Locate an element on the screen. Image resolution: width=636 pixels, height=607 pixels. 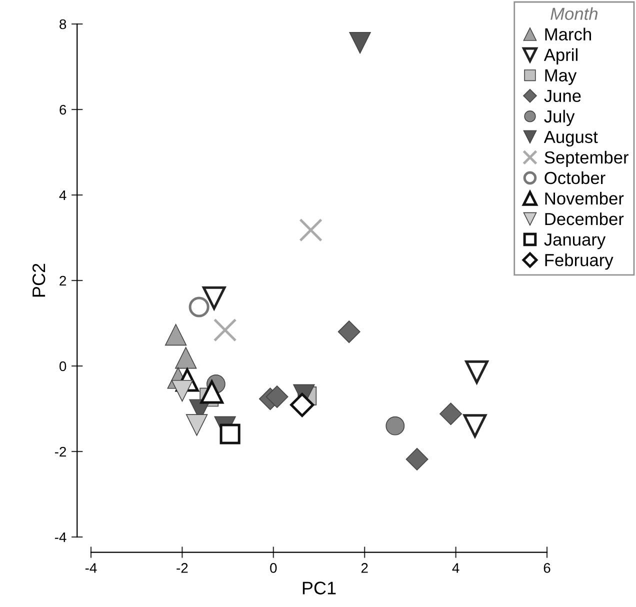
y-tick-label: 6 is located at coordinates (63, 109).